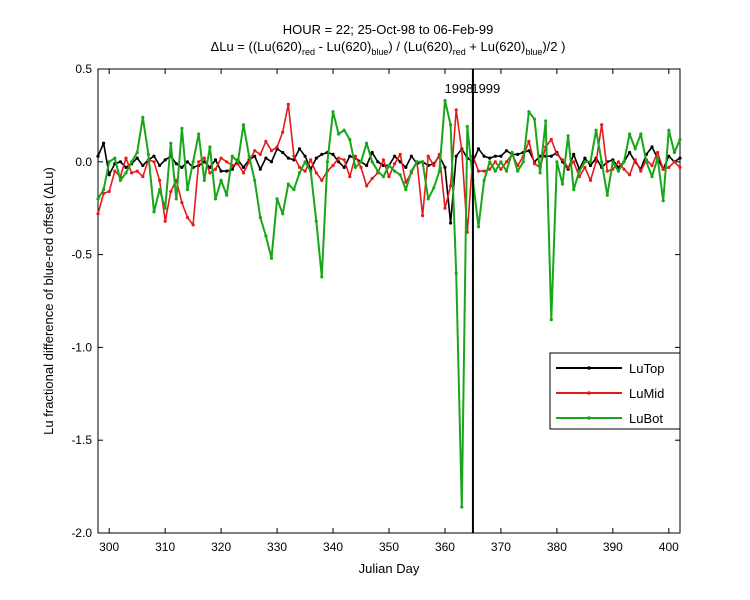 The height and width of the screenshot is (600, 750). What do you see at coordinates (420, 46) in the screenshot?
I see `title2-mid2: ) / (Lu(620)` at bounding box center [420, 46].